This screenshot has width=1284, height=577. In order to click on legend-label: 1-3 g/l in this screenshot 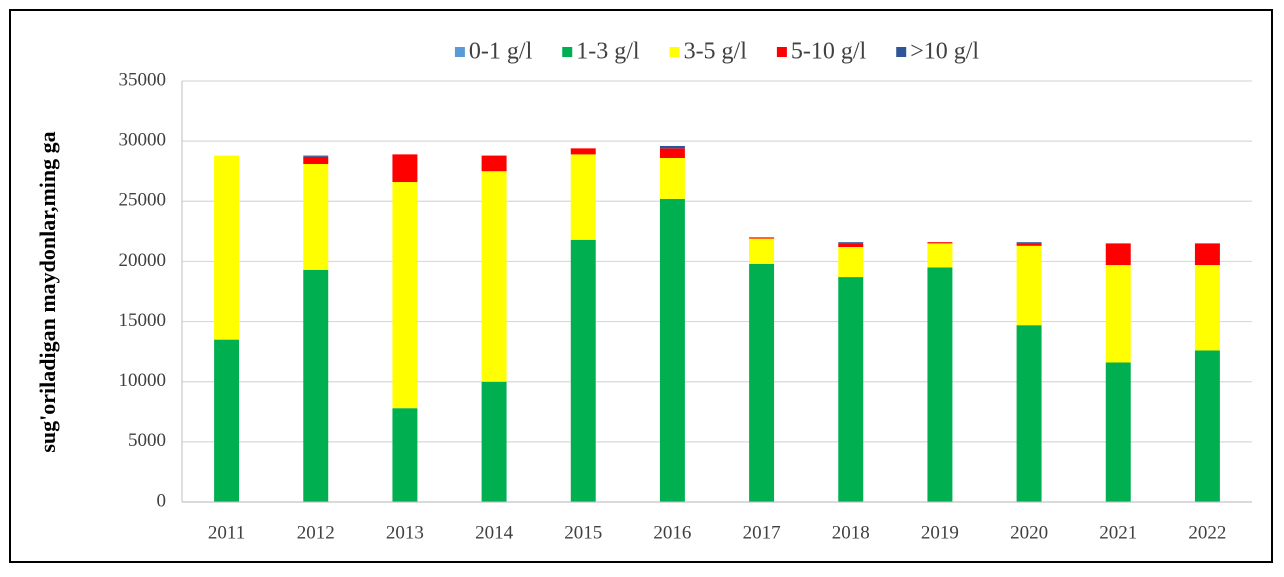, I will do `click(608, 52)`.